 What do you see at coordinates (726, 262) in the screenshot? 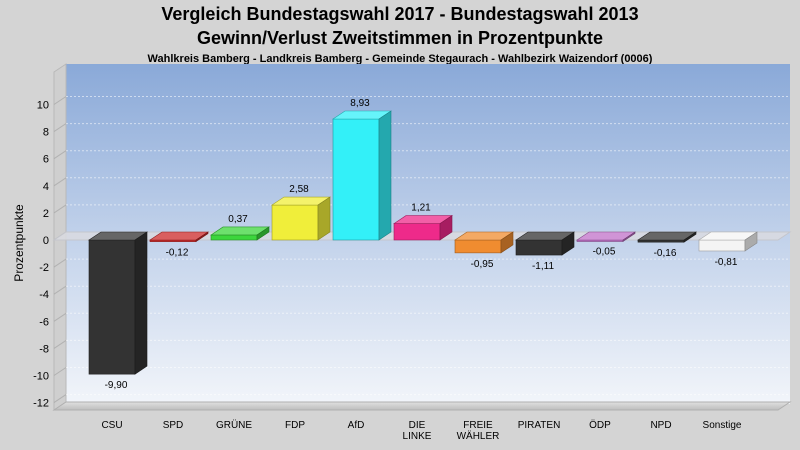
I see `data-label: -0,81` at bounding box center [726, 262].